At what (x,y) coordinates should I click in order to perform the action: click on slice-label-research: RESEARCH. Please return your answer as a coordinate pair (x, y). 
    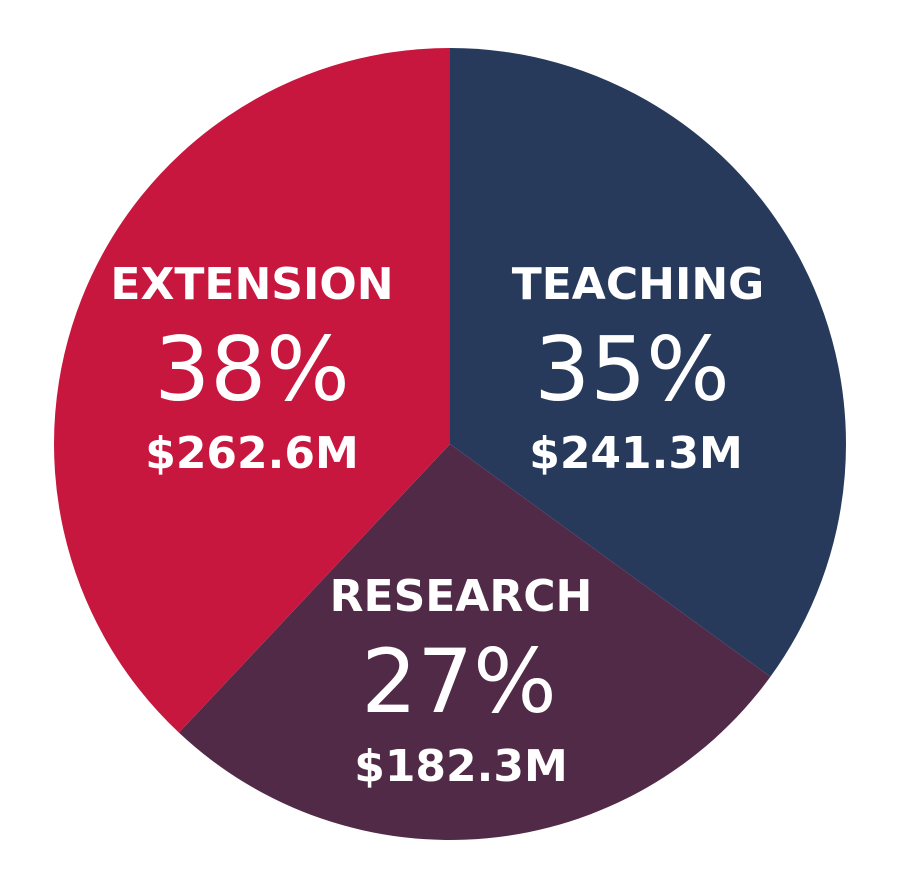
    Looking at the image, I should click on (461, 596).